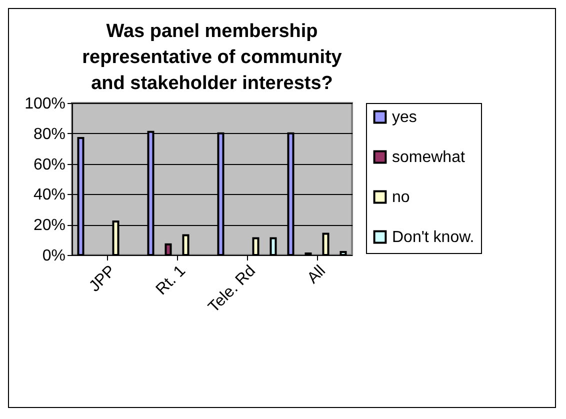  What do you see at coordinates (49, 134) in the screenshot?
I see `y-tick-label: 80%` at bounding box center [49, 134].